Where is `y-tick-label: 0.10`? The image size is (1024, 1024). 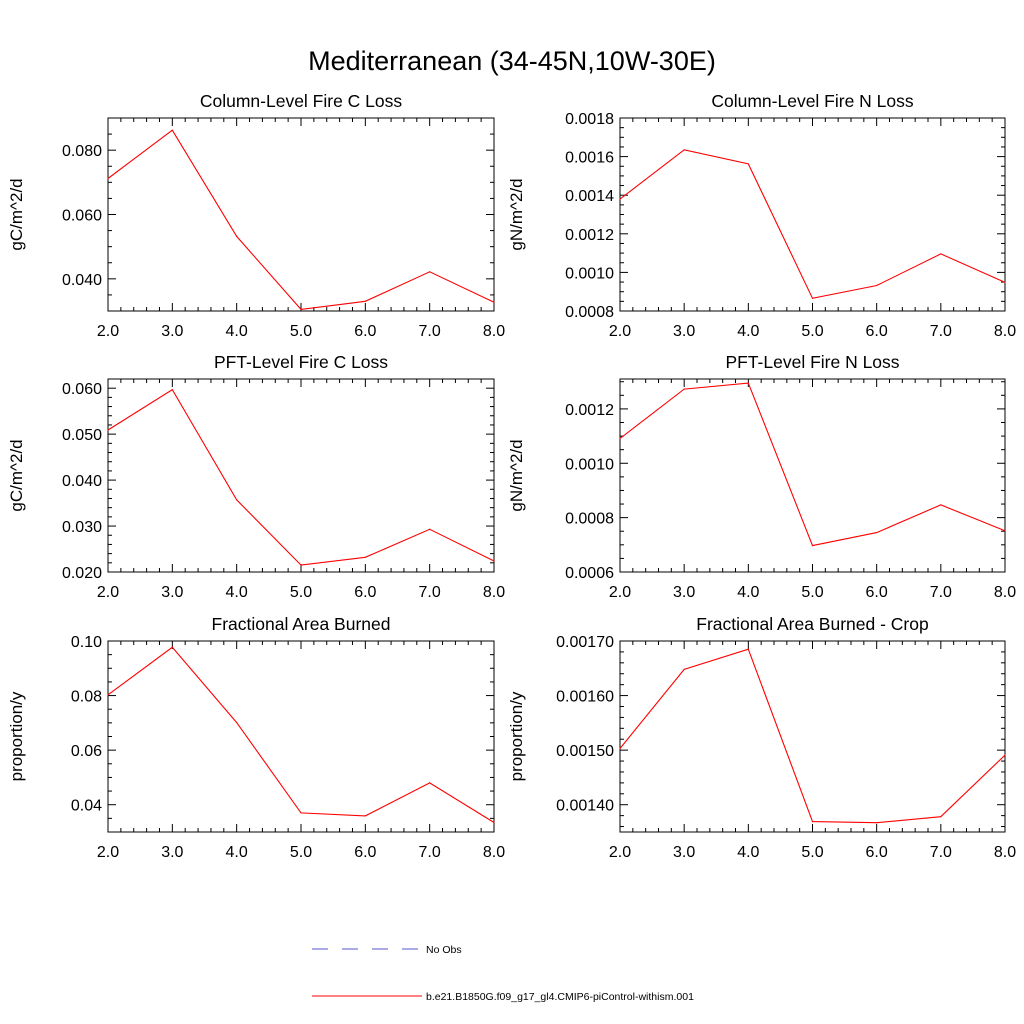
y-tick-label: 0.10 is located at coordinates (86, 642).